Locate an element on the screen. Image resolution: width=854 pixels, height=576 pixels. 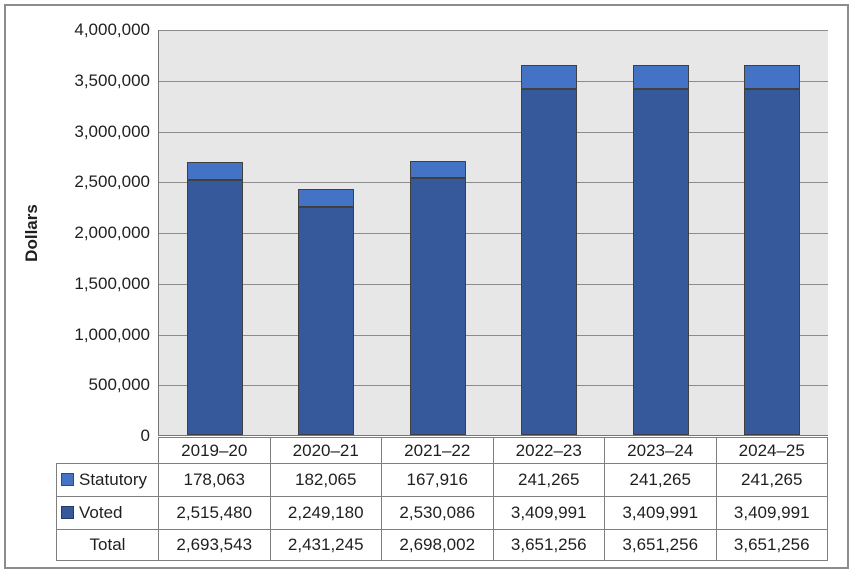
table-corner-spacer is located at coordinates (108, 451).